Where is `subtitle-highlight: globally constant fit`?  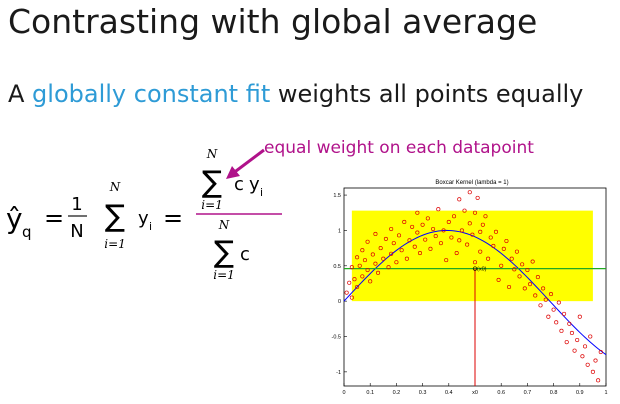 subtitle-highlight: globally constant fit is located at coordinates (151, 94).